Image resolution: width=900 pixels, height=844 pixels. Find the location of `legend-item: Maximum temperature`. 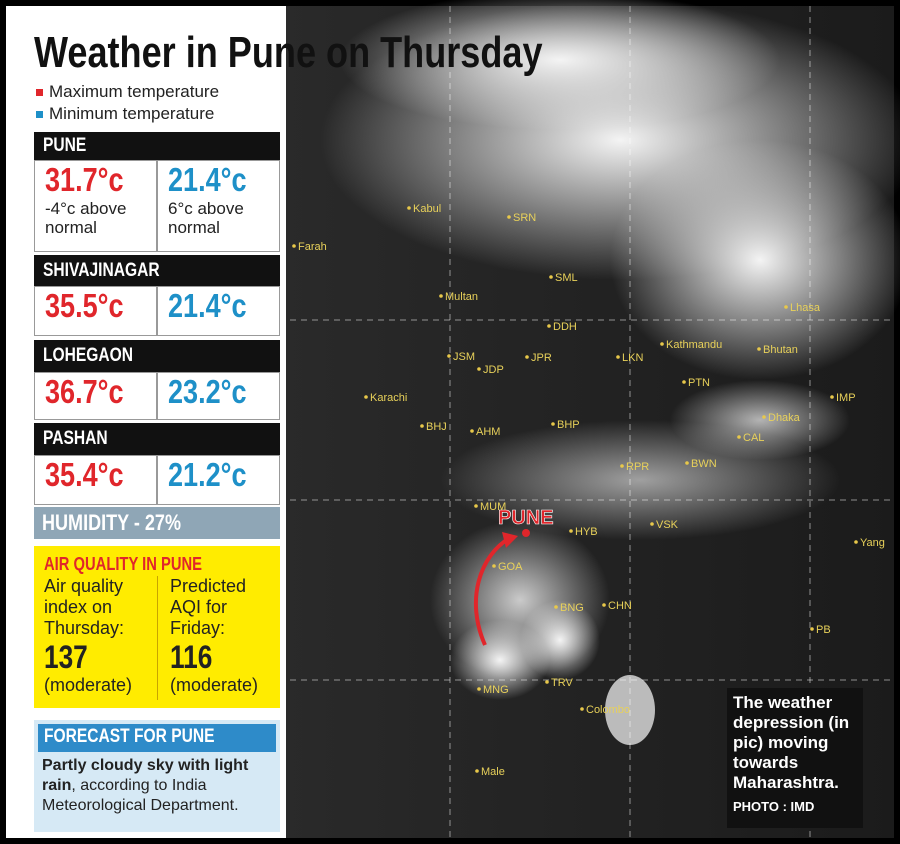

legend-item: Maximum temperature is located at coordinates (127, 92).